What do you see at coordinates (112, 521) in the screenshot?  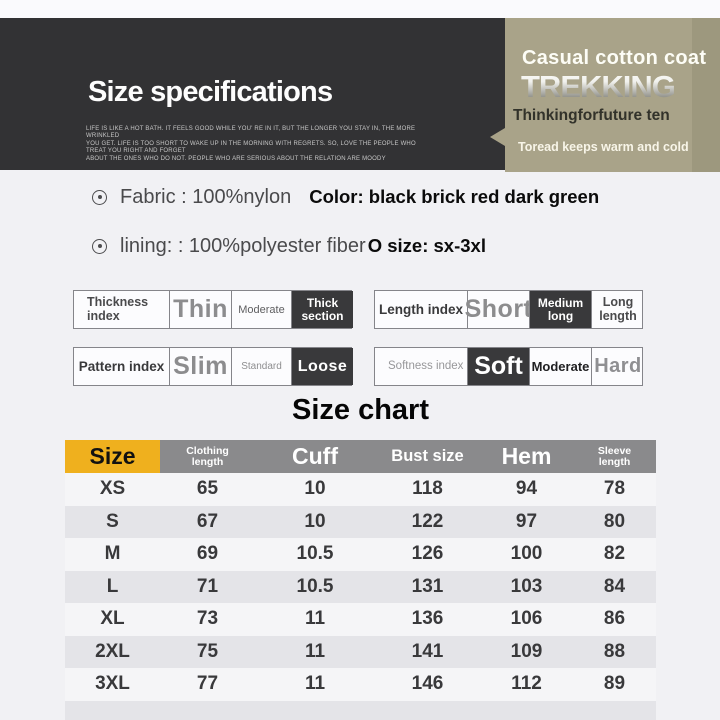 I see `size-cell: S` at bounding box center [112, 521].